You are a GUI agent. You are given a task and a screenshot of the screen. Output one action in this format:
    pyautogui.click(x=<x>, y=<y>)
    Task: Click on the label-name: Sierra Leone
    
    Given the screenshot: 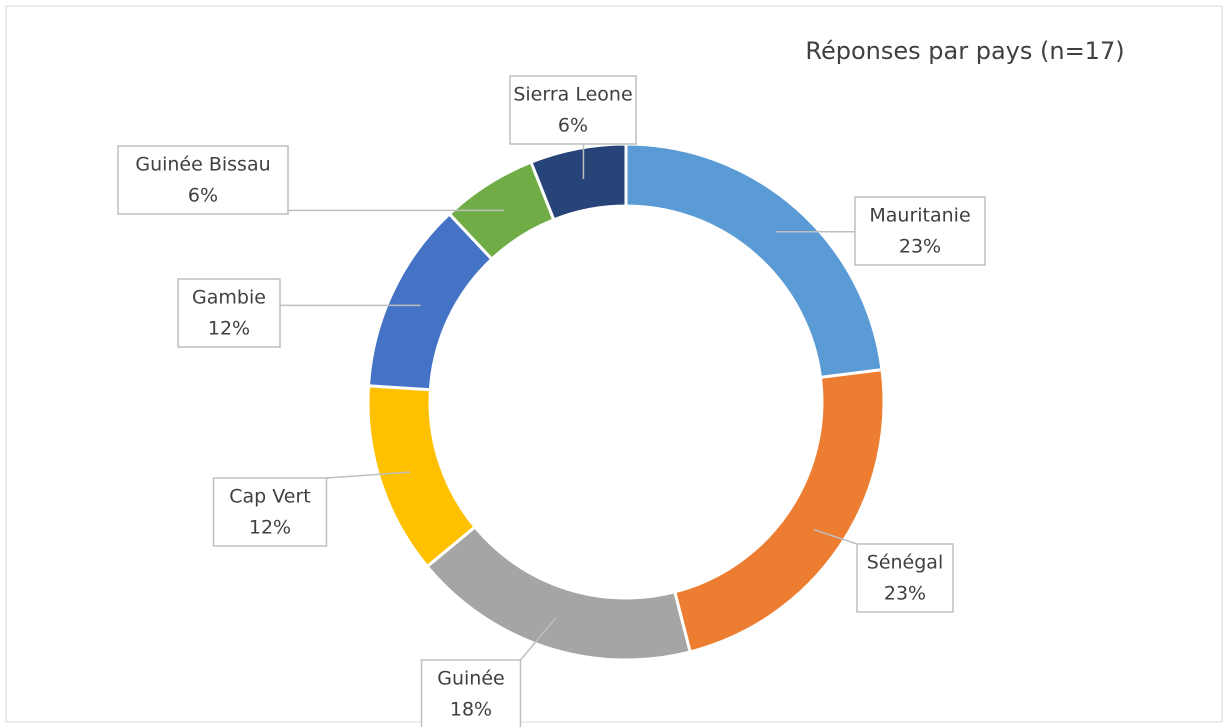 What is the action you would take?
    pyautogui.click(x=572, y=95)
    